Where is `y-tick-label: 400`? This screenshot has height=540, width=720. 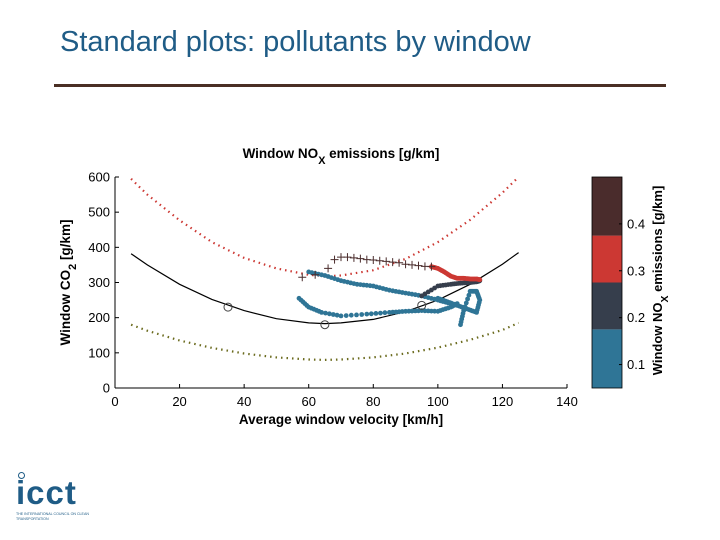
y-tick-label: 400 is located at coordinates (99, 247).